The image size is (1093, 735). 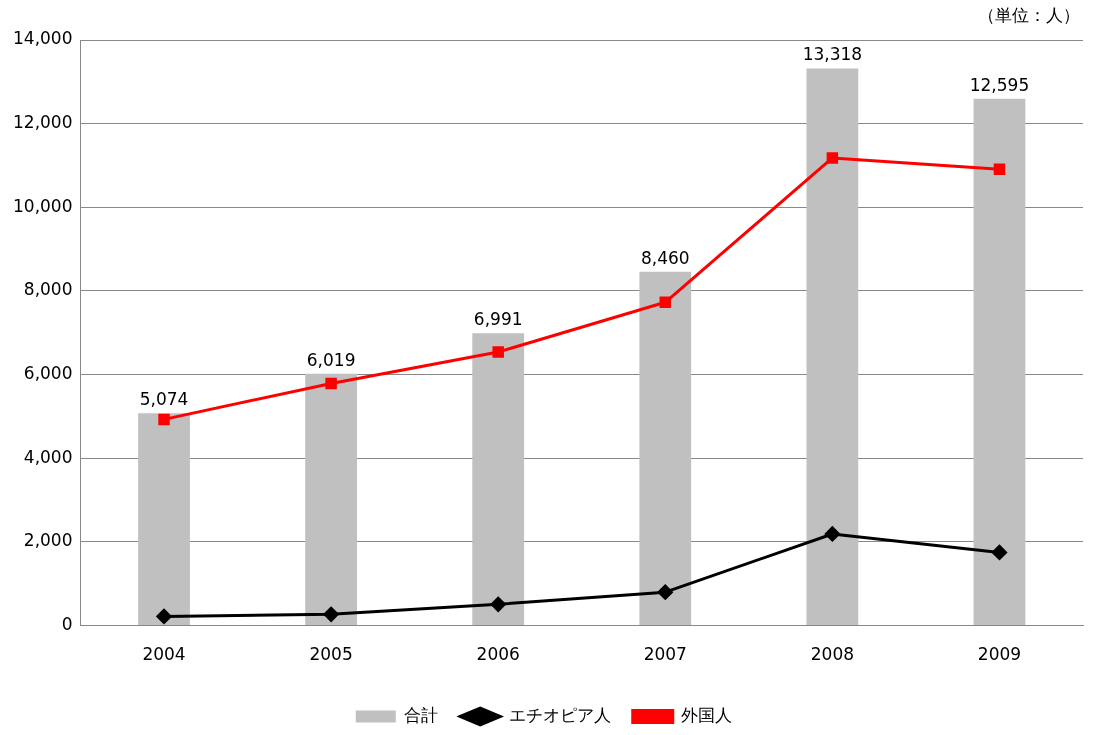 What do you see at coordinates (48, 456) in the screenshot?
I see `y-tick-label: 4,000` at bounding box center [48, 456].